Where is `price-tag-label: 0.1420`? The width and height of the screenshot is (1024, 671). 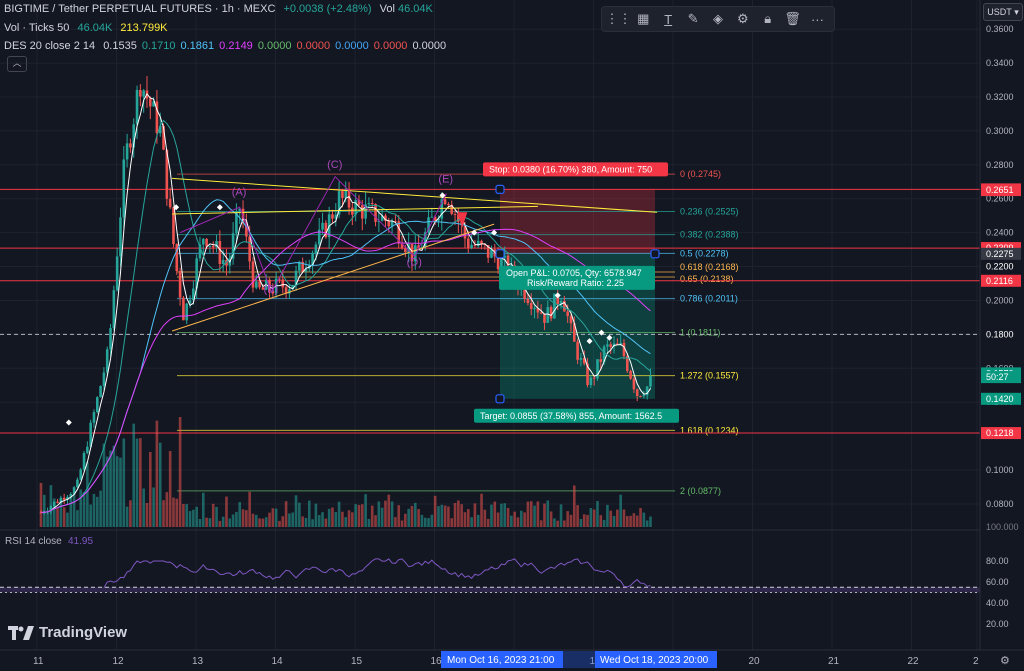 price-tag-label: 0.1420 is located at coordinates (1000, 399).